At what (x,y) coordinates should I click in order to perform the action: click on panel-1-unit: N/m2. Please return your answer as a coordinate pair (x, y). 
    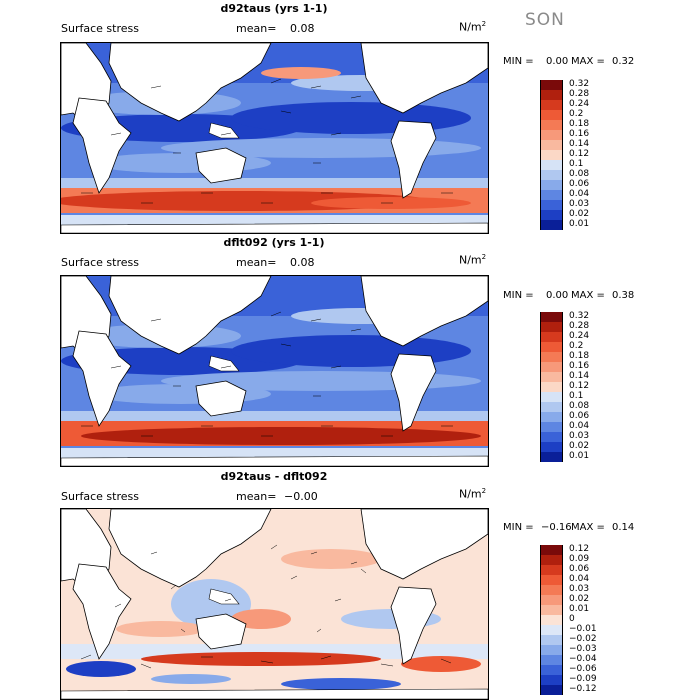
    Looking at the image, I should click on (473, 27).